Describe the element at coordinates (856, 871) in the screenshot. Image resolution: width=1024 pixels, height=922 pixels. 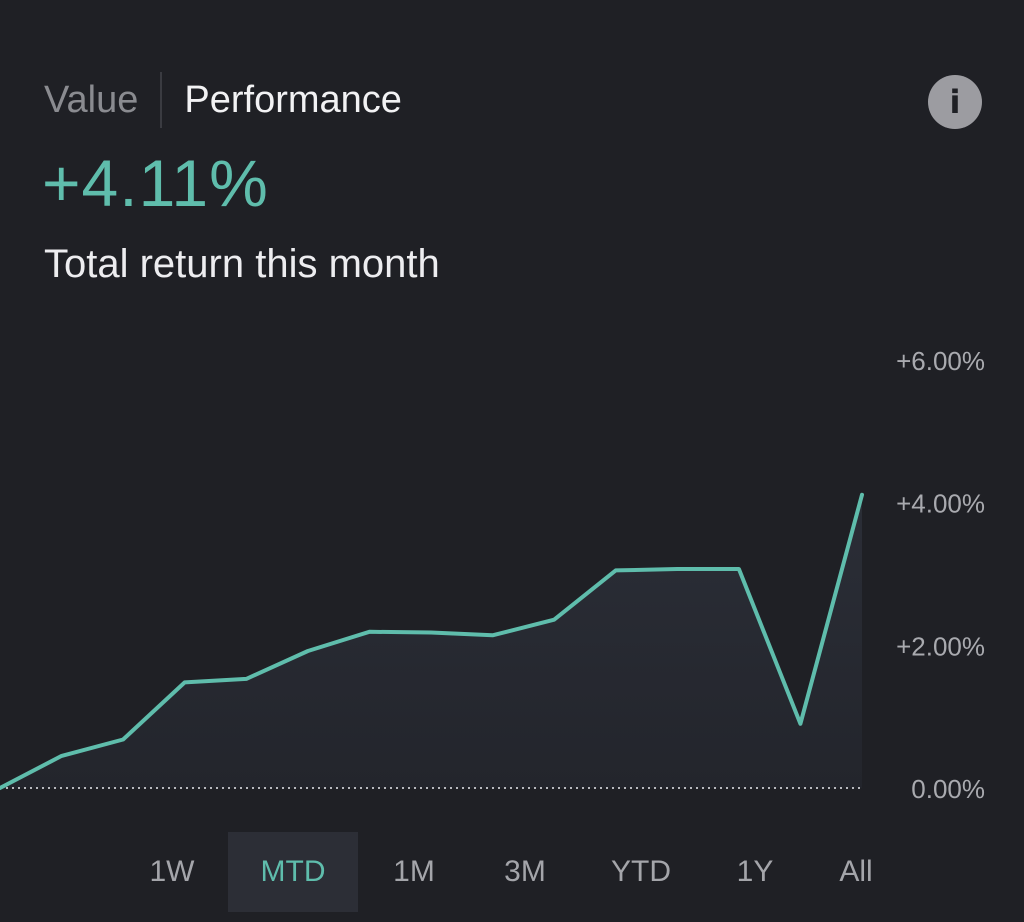
I see `period-all: All` at that location.